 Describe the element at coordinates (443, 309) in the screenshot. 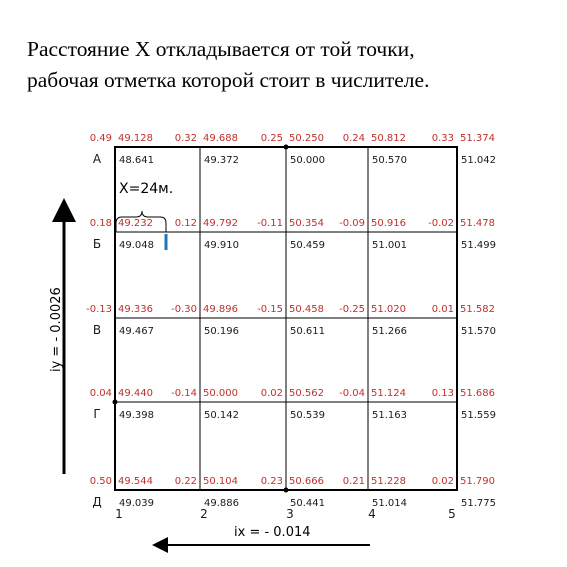

I see `work-mark: 0.01` at that location.